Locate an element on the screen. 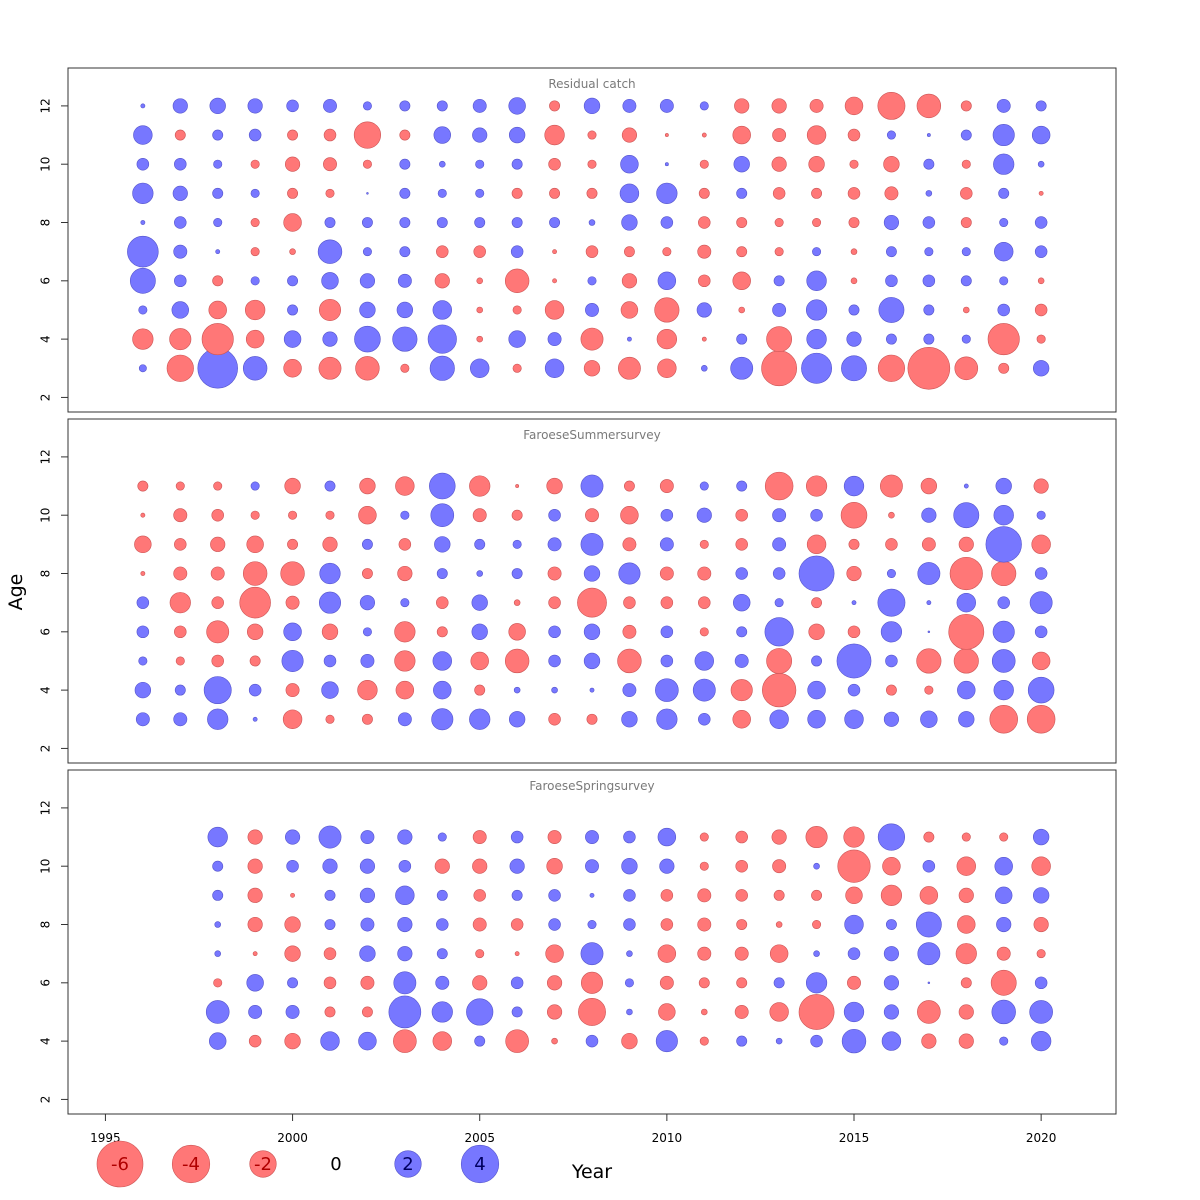 The width and height of the screenshot is (1200, 1200). y-tick-label: 6 is located at coordinates (46, 281).